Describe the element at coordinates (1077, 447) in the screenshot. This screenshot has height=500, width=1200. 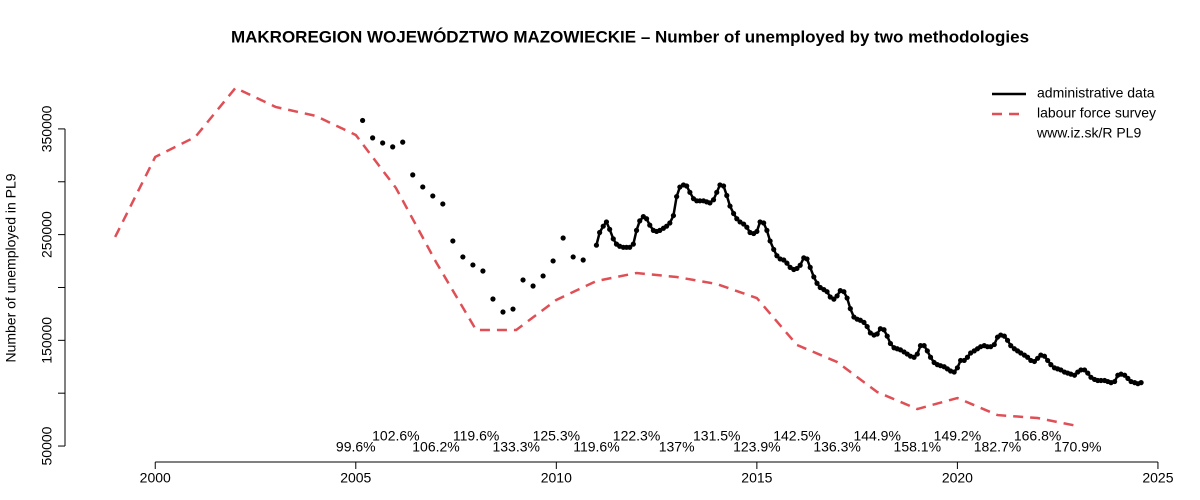
I see `ratio-label: 170.9%` at that location.